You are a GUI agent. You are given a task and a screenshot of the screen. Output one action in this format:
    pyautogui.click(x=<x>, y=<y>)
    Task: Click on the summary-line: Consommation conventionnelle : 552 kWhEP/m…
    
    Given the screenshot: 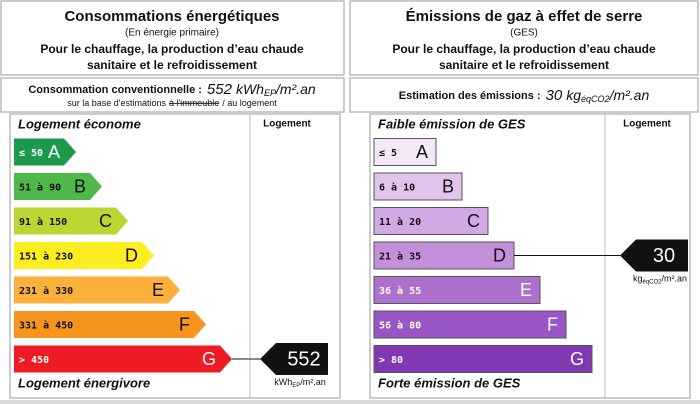 What is the action you would take?
    pyautogui.click(x=172, y=90)
    